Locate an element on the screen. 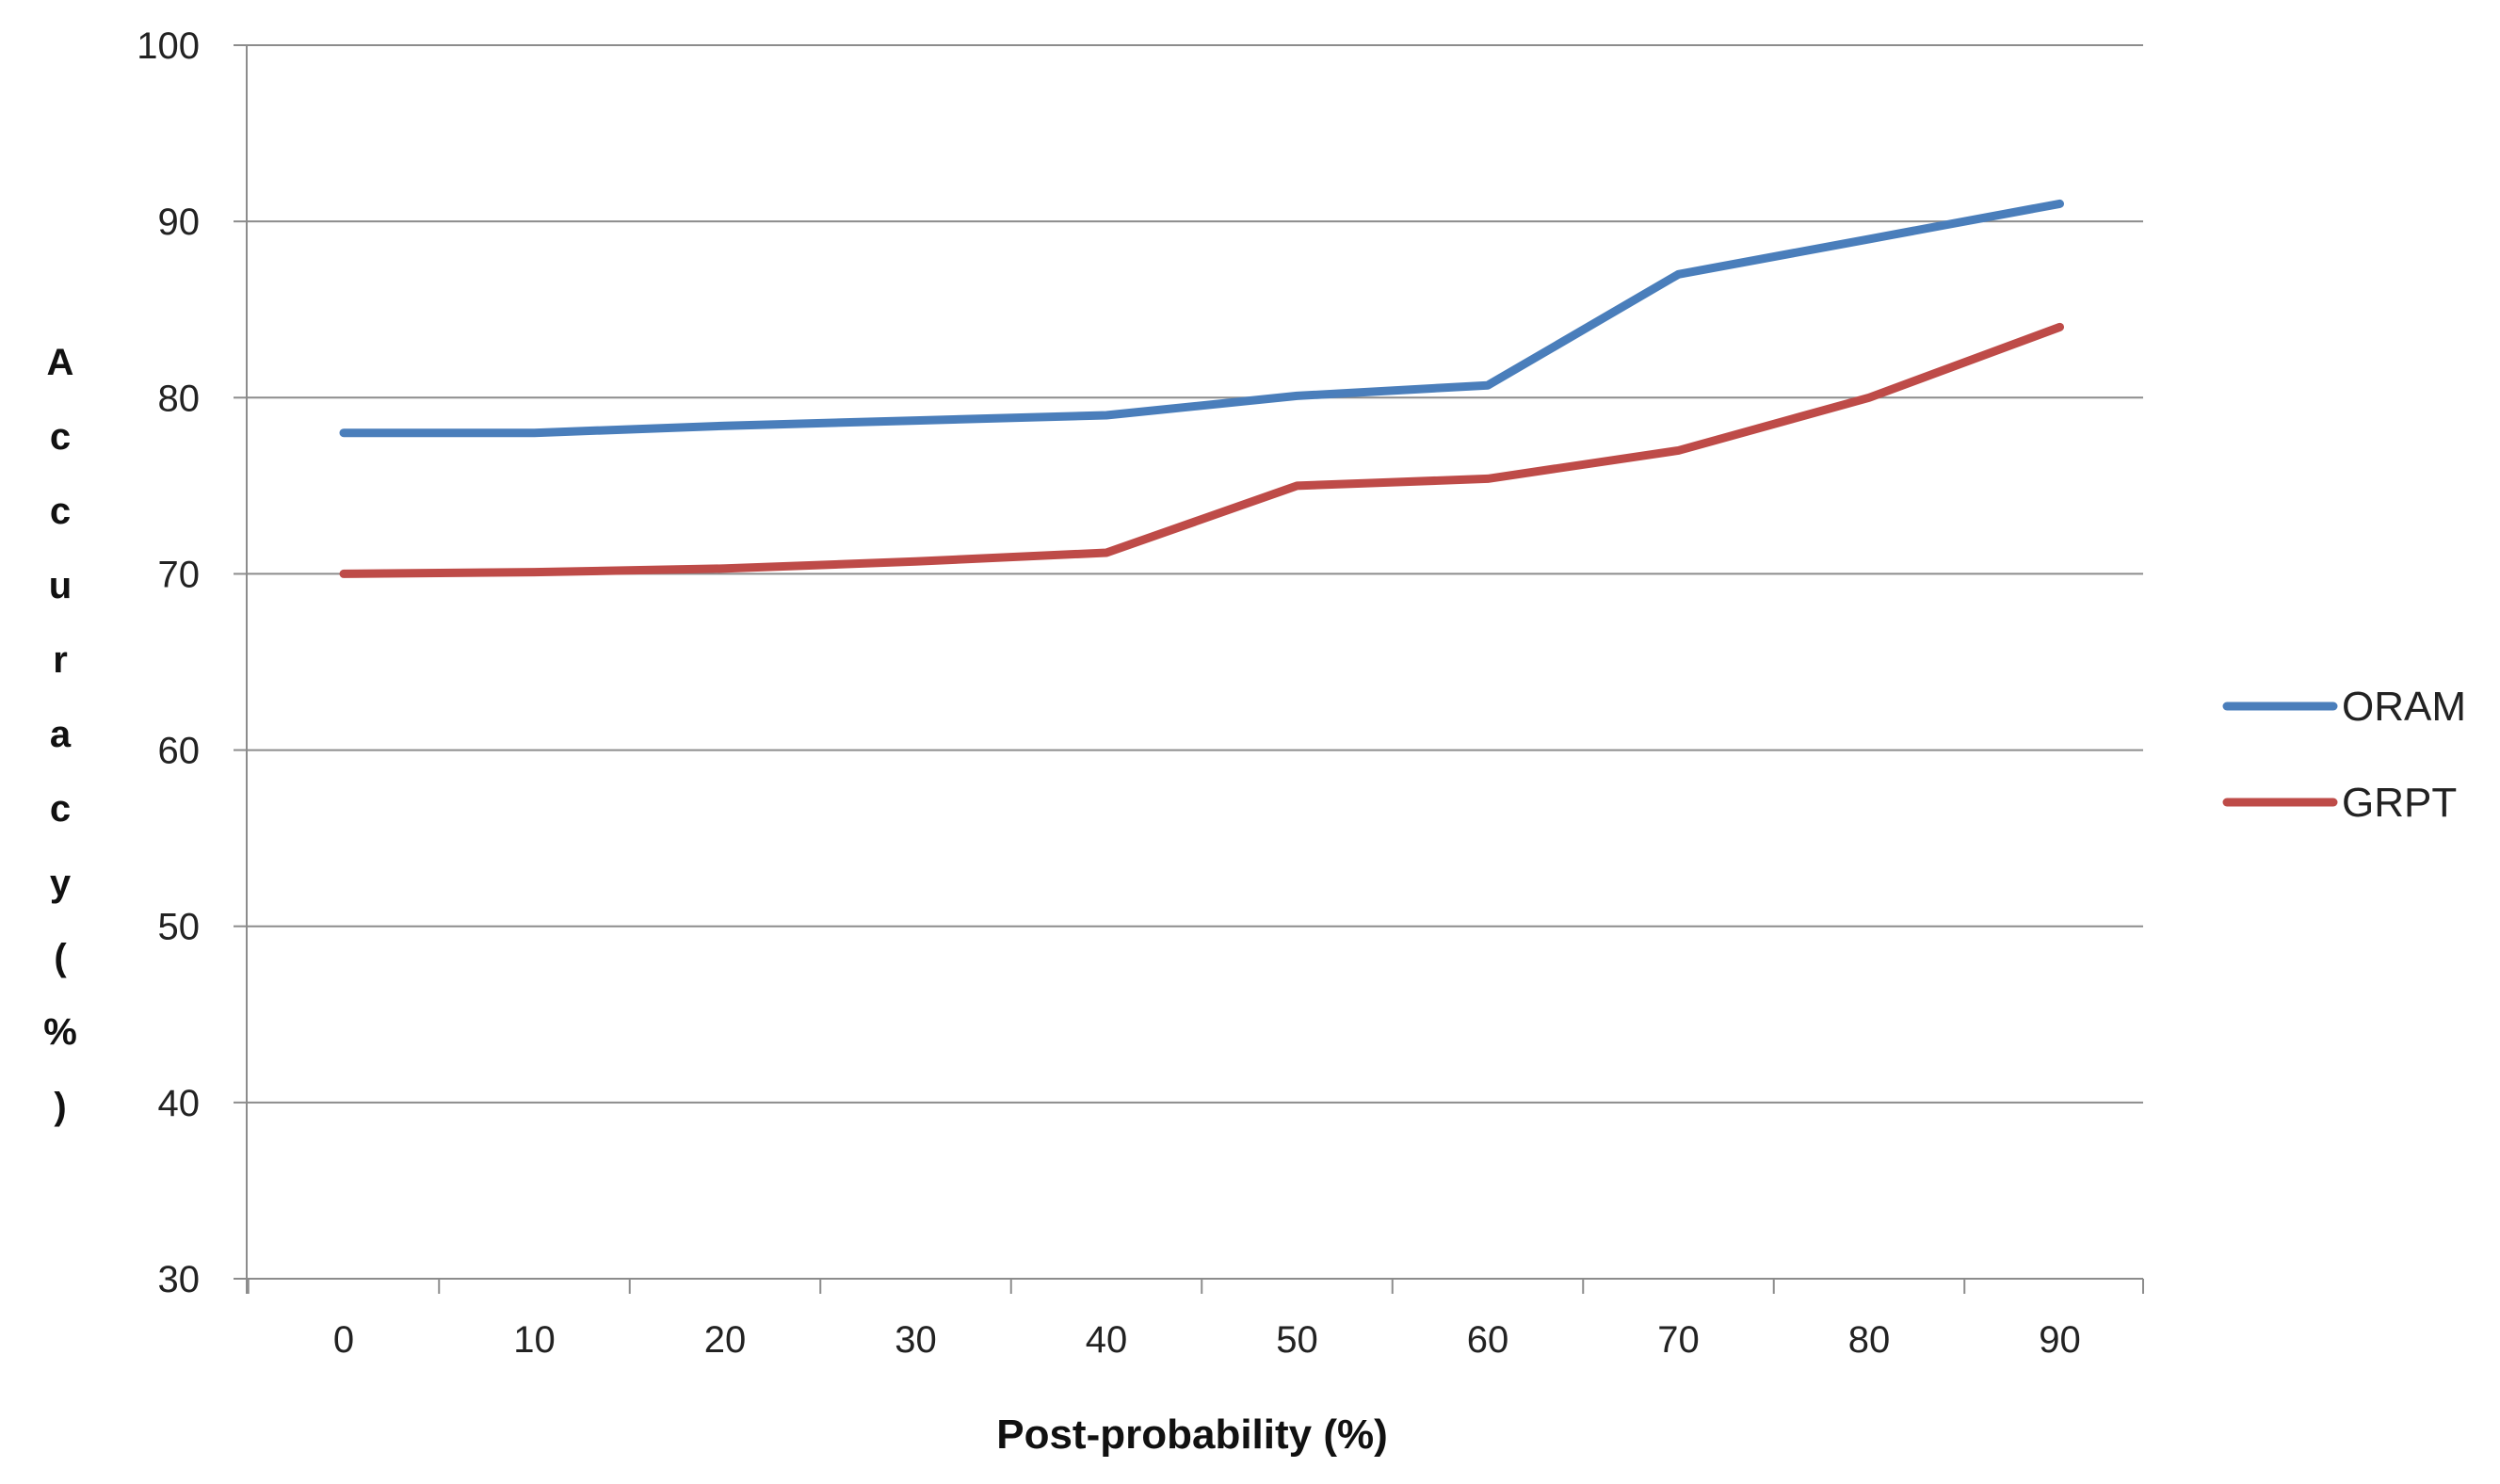 This screenshot has width=2500, height=1484. x-tick-label: 10 is located at coordinates (534, 1340).